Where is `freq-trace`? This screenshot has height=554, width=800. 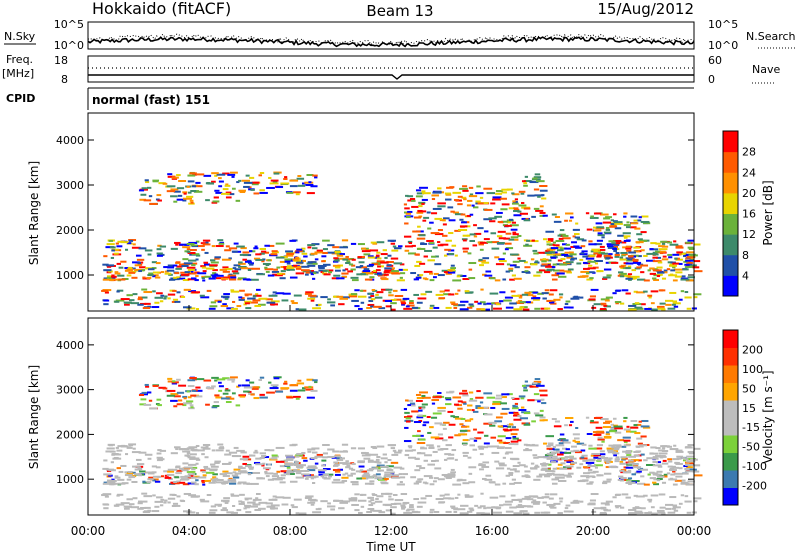
freq-trace is located at coordinates (391, 77).